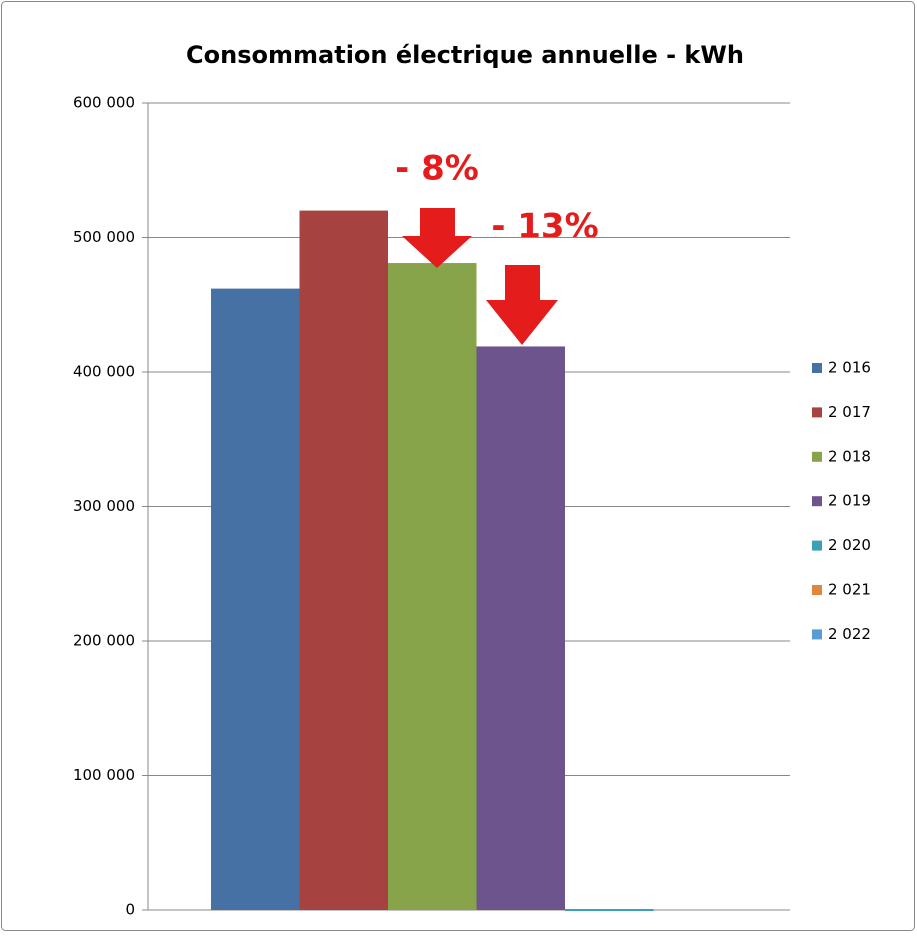 The width and height of the screenshot is (917, 937). I want to click on y-tick-label: 500 000, so click(104, 237).